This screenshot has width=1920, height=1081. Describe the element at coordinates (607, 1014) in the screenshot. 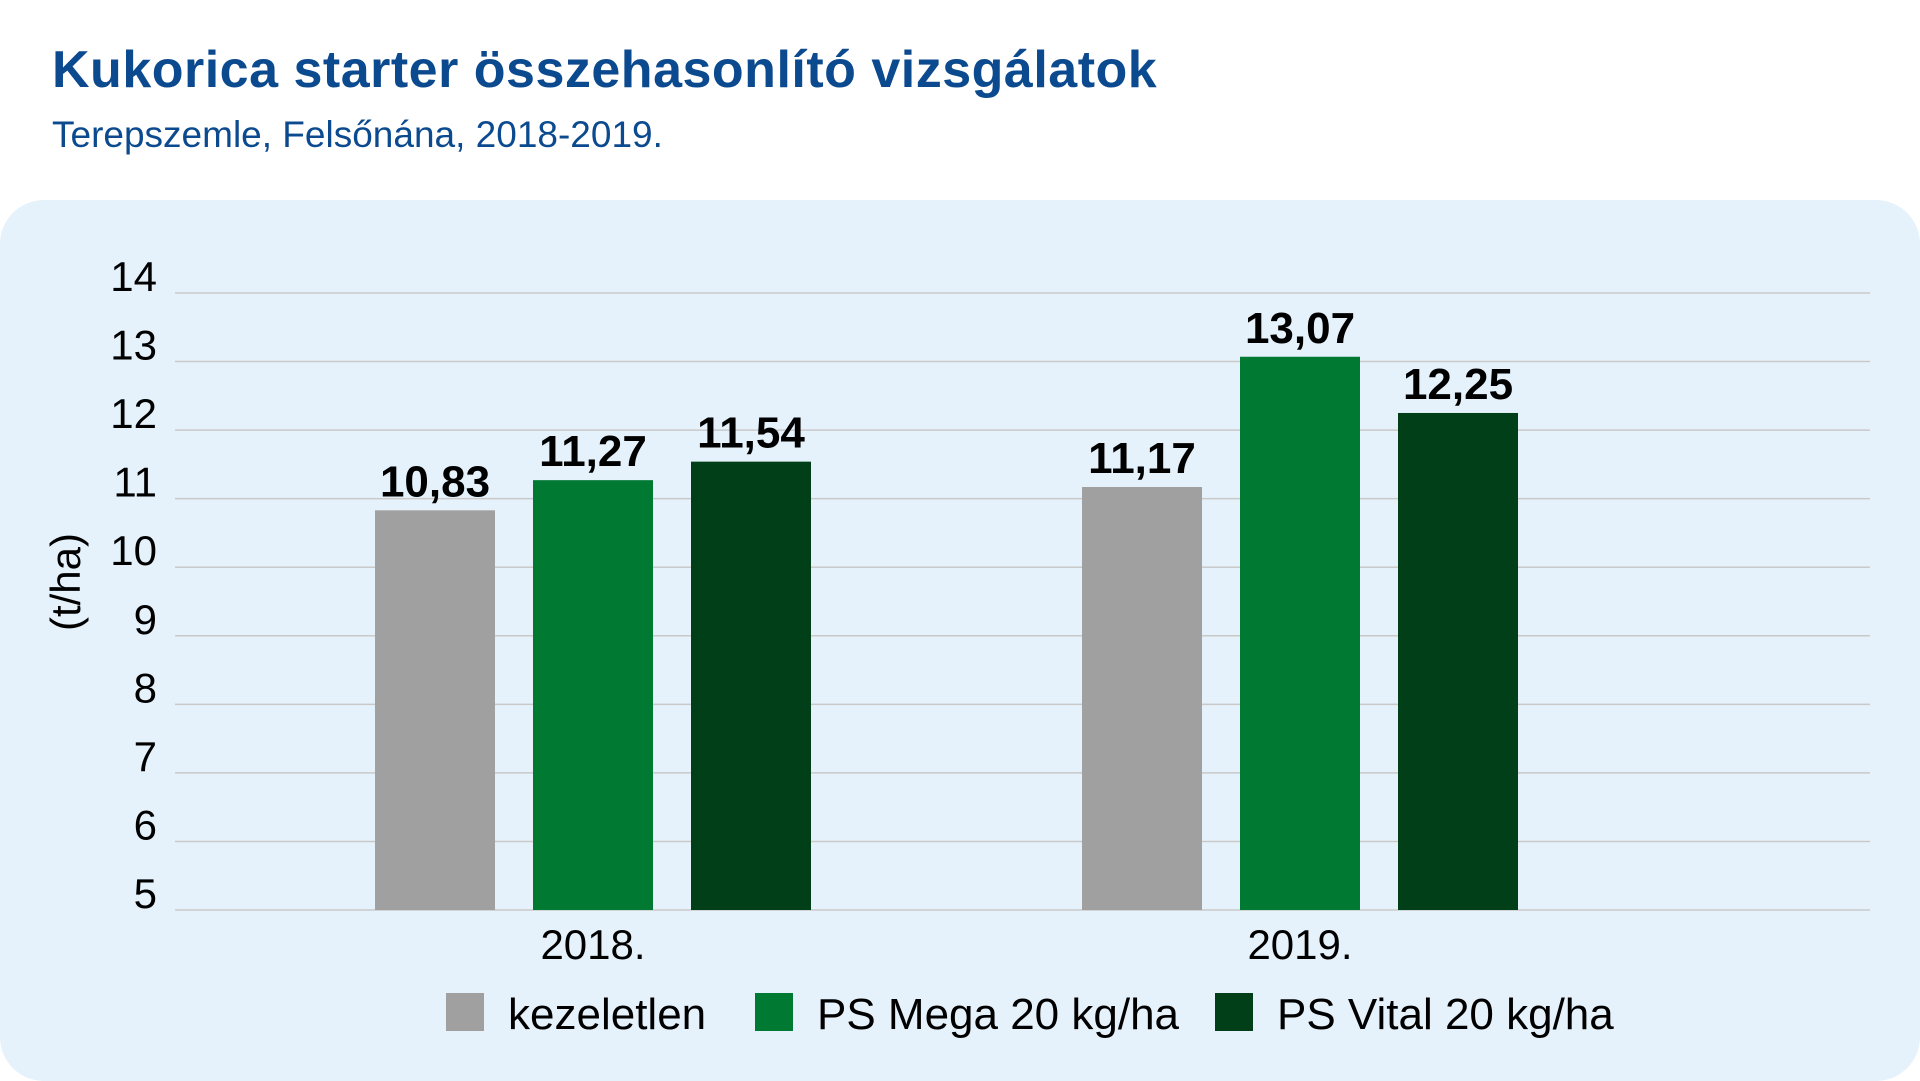

I see `legend-label-0: kezeletlen` at that location.